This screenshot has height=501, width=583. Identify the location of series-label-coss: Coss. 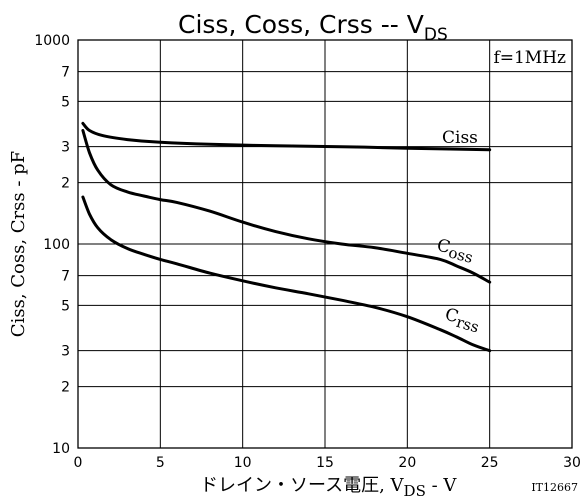
(455, 250).